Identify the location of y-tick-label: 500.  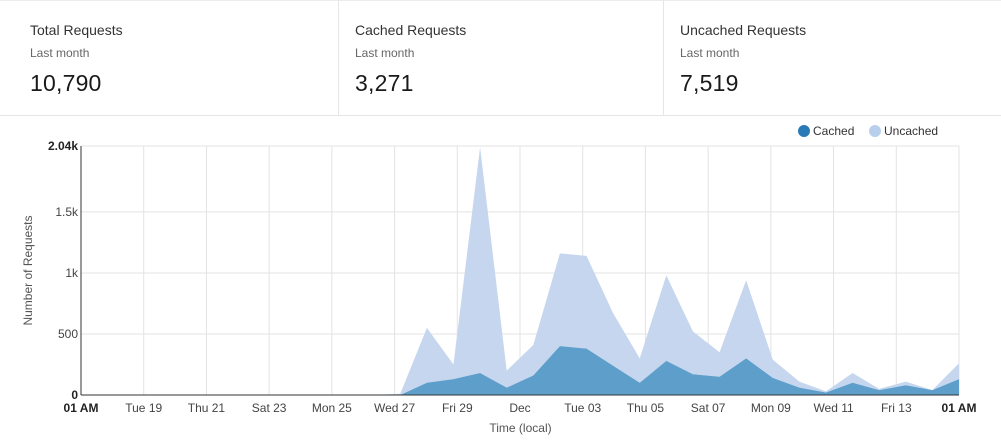
(68, 334).